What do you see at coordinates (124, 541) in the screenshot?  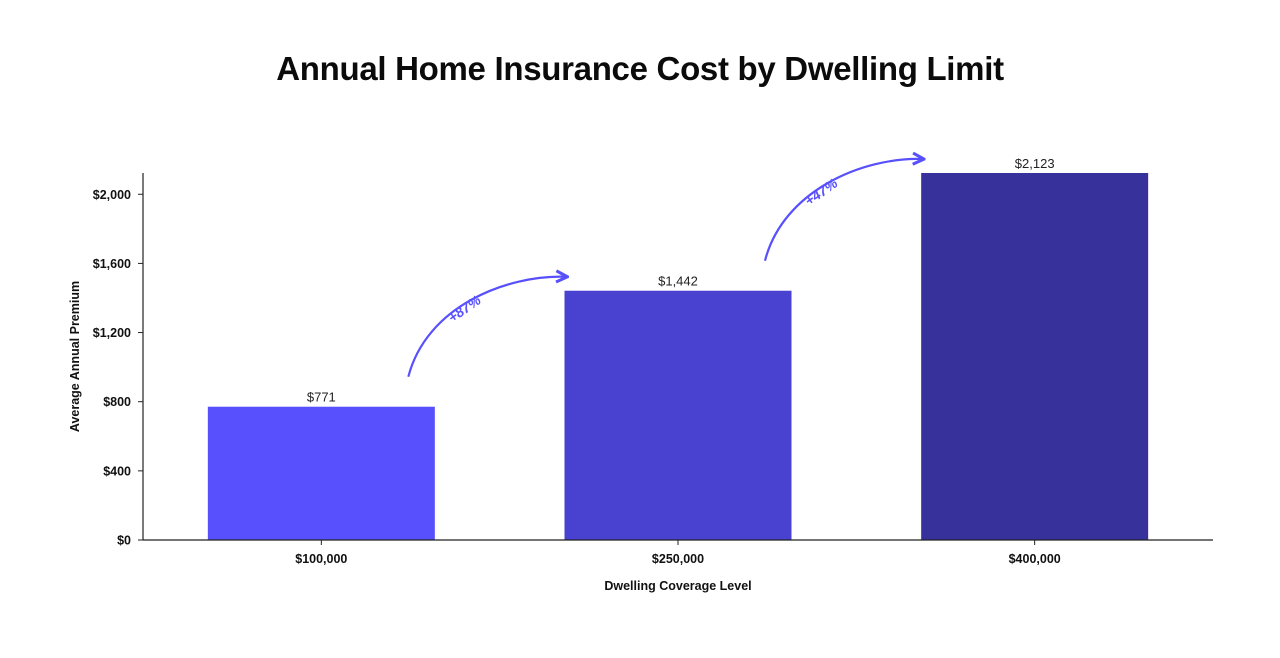 I see `y-tick-label: $0` at bounding box center [124, 541].